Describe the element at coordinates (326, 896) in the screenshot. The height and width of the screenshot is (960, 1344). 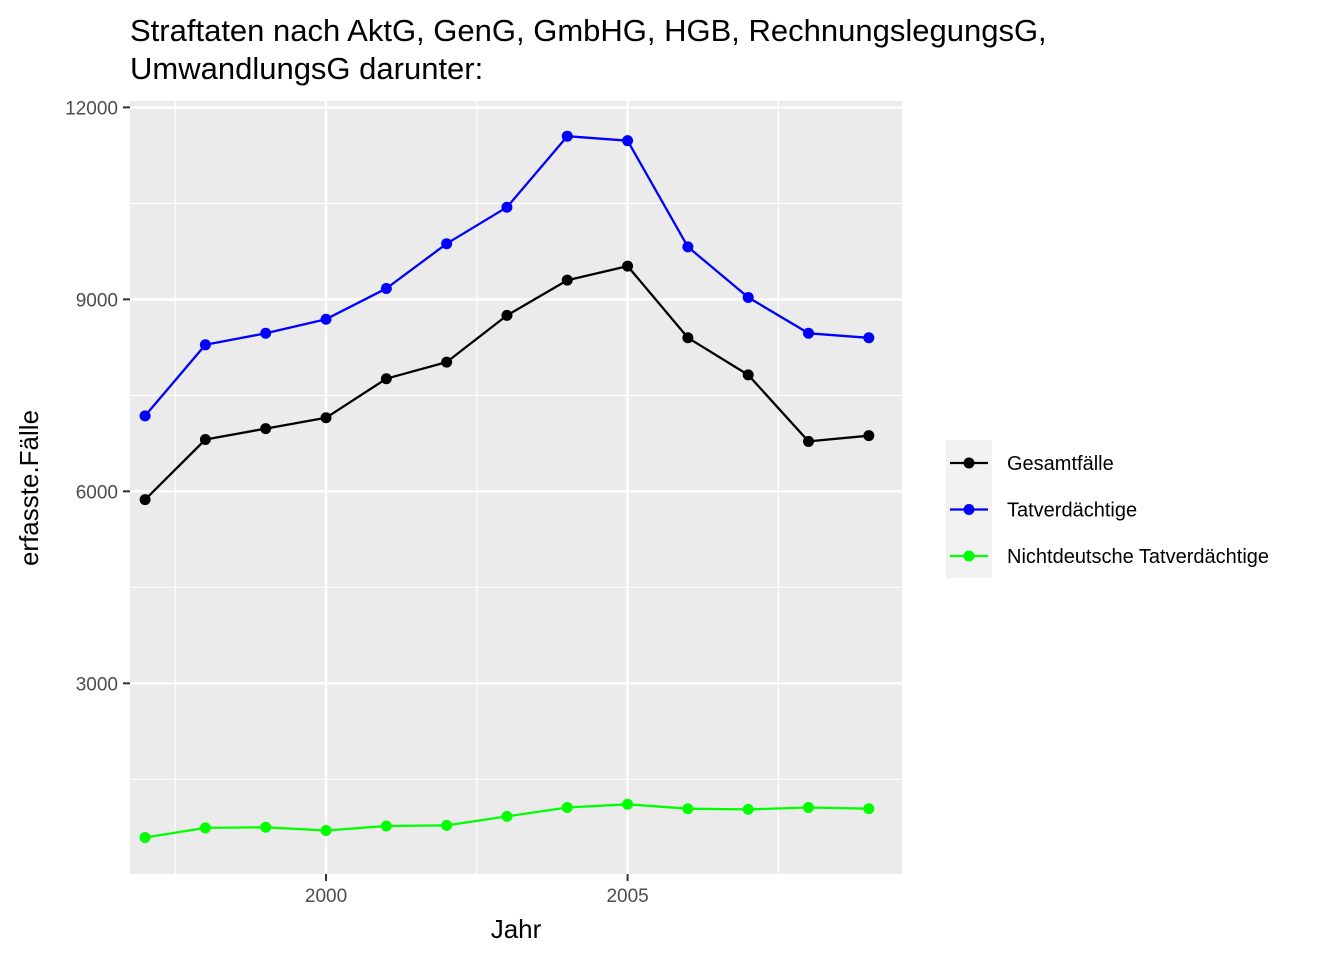
I see `x-tick-label-0: 2000` at that location.